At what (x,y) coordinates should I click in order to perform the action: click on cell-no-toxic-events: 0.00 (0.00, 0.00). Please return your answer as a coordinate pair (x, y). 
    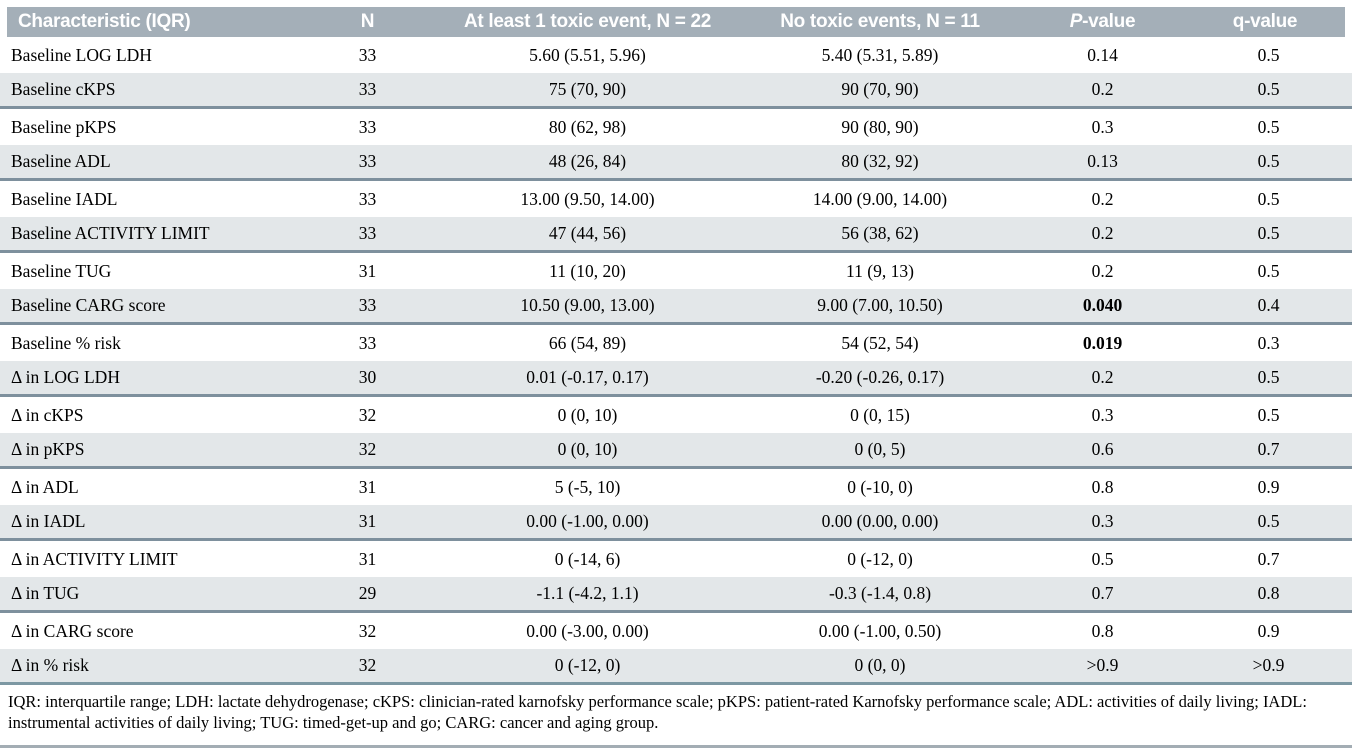
    Looking at the image, I should click on (880, 521).